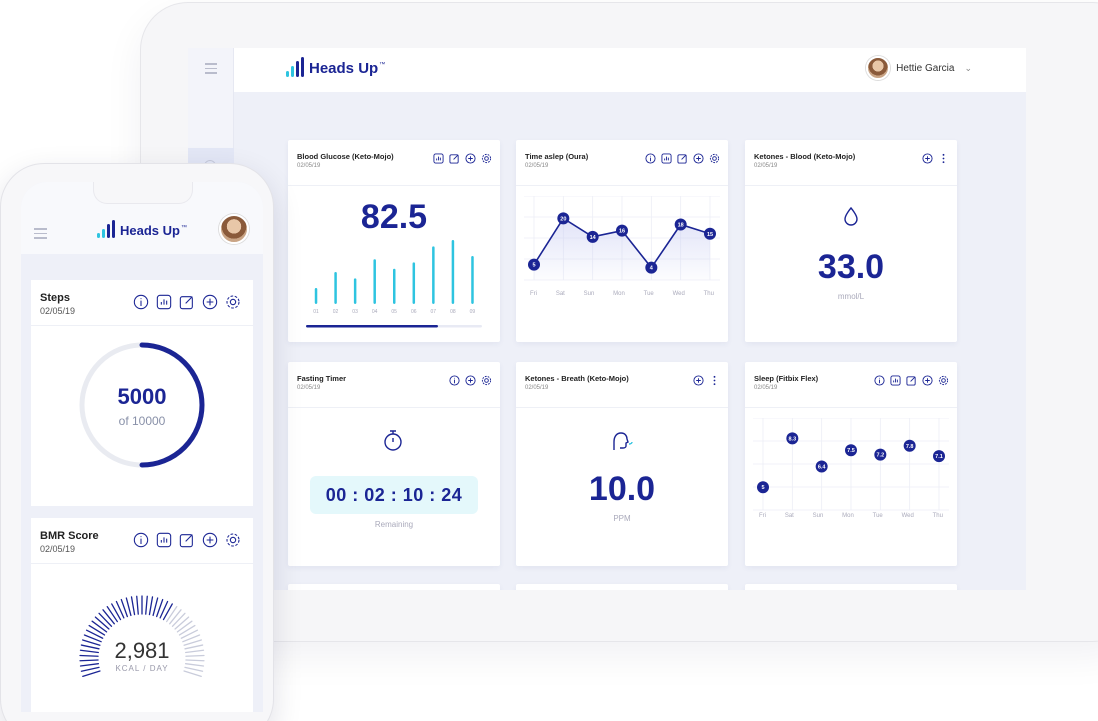 This screenshot has height=721, width=1098. Describe the element at coordinates (473, 312) in the screenshot. I see `bar-label: 09` at that location.